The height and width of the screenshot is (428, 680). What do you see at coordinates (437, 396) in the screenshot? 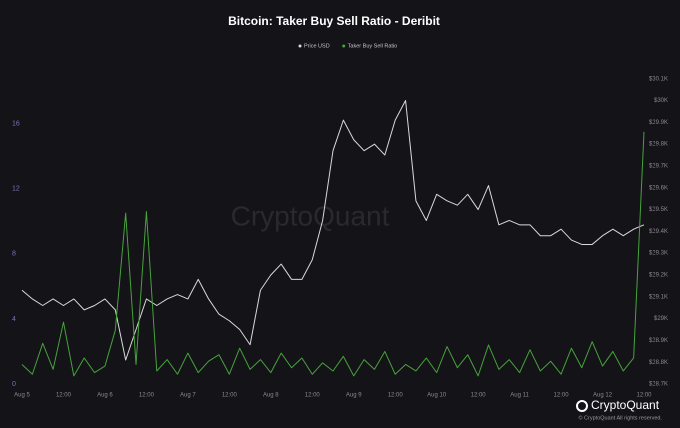
I see `x-tick-label: Aug 10` at bounding box center [437, 396].